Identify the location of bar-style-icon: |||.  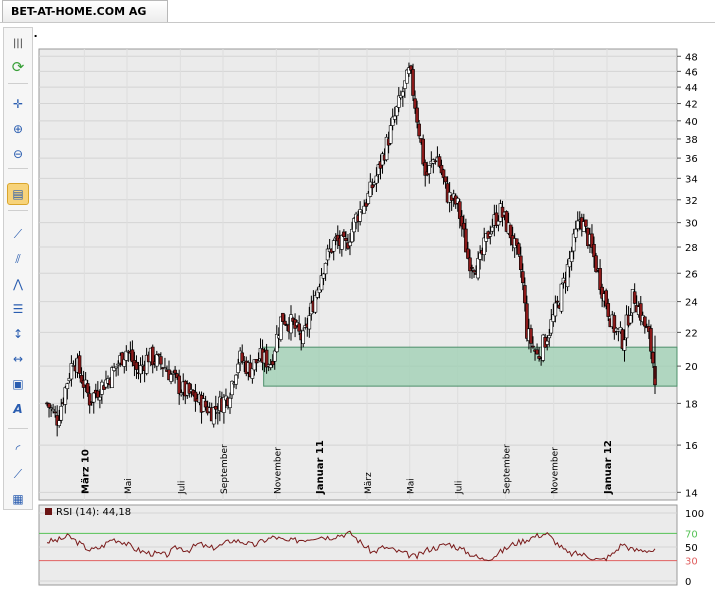
(18, 43).